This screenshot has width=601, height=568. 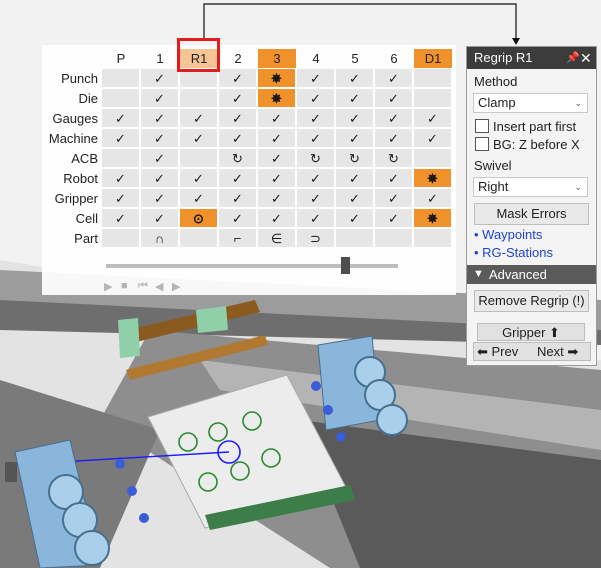 What do you see at coordinates (160, 238) in the screenshot?
I see `grid-cell: ∩` at bounding box center [160, 238].